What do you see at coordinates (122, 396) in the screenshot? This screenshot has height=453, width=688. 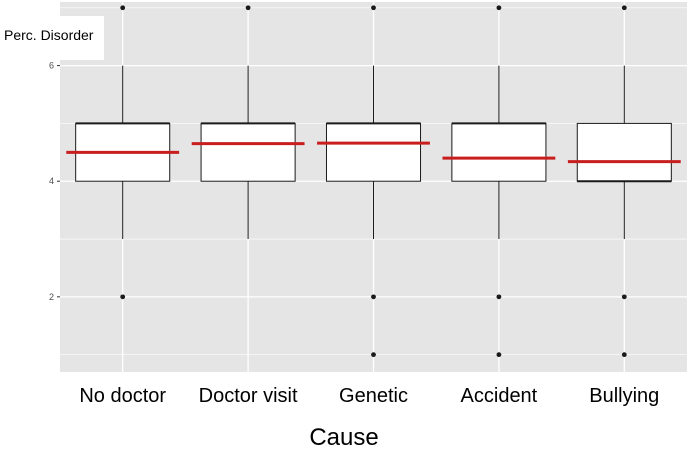 I see `x-tick-label: No doctor` at bounding box center [122, 396].